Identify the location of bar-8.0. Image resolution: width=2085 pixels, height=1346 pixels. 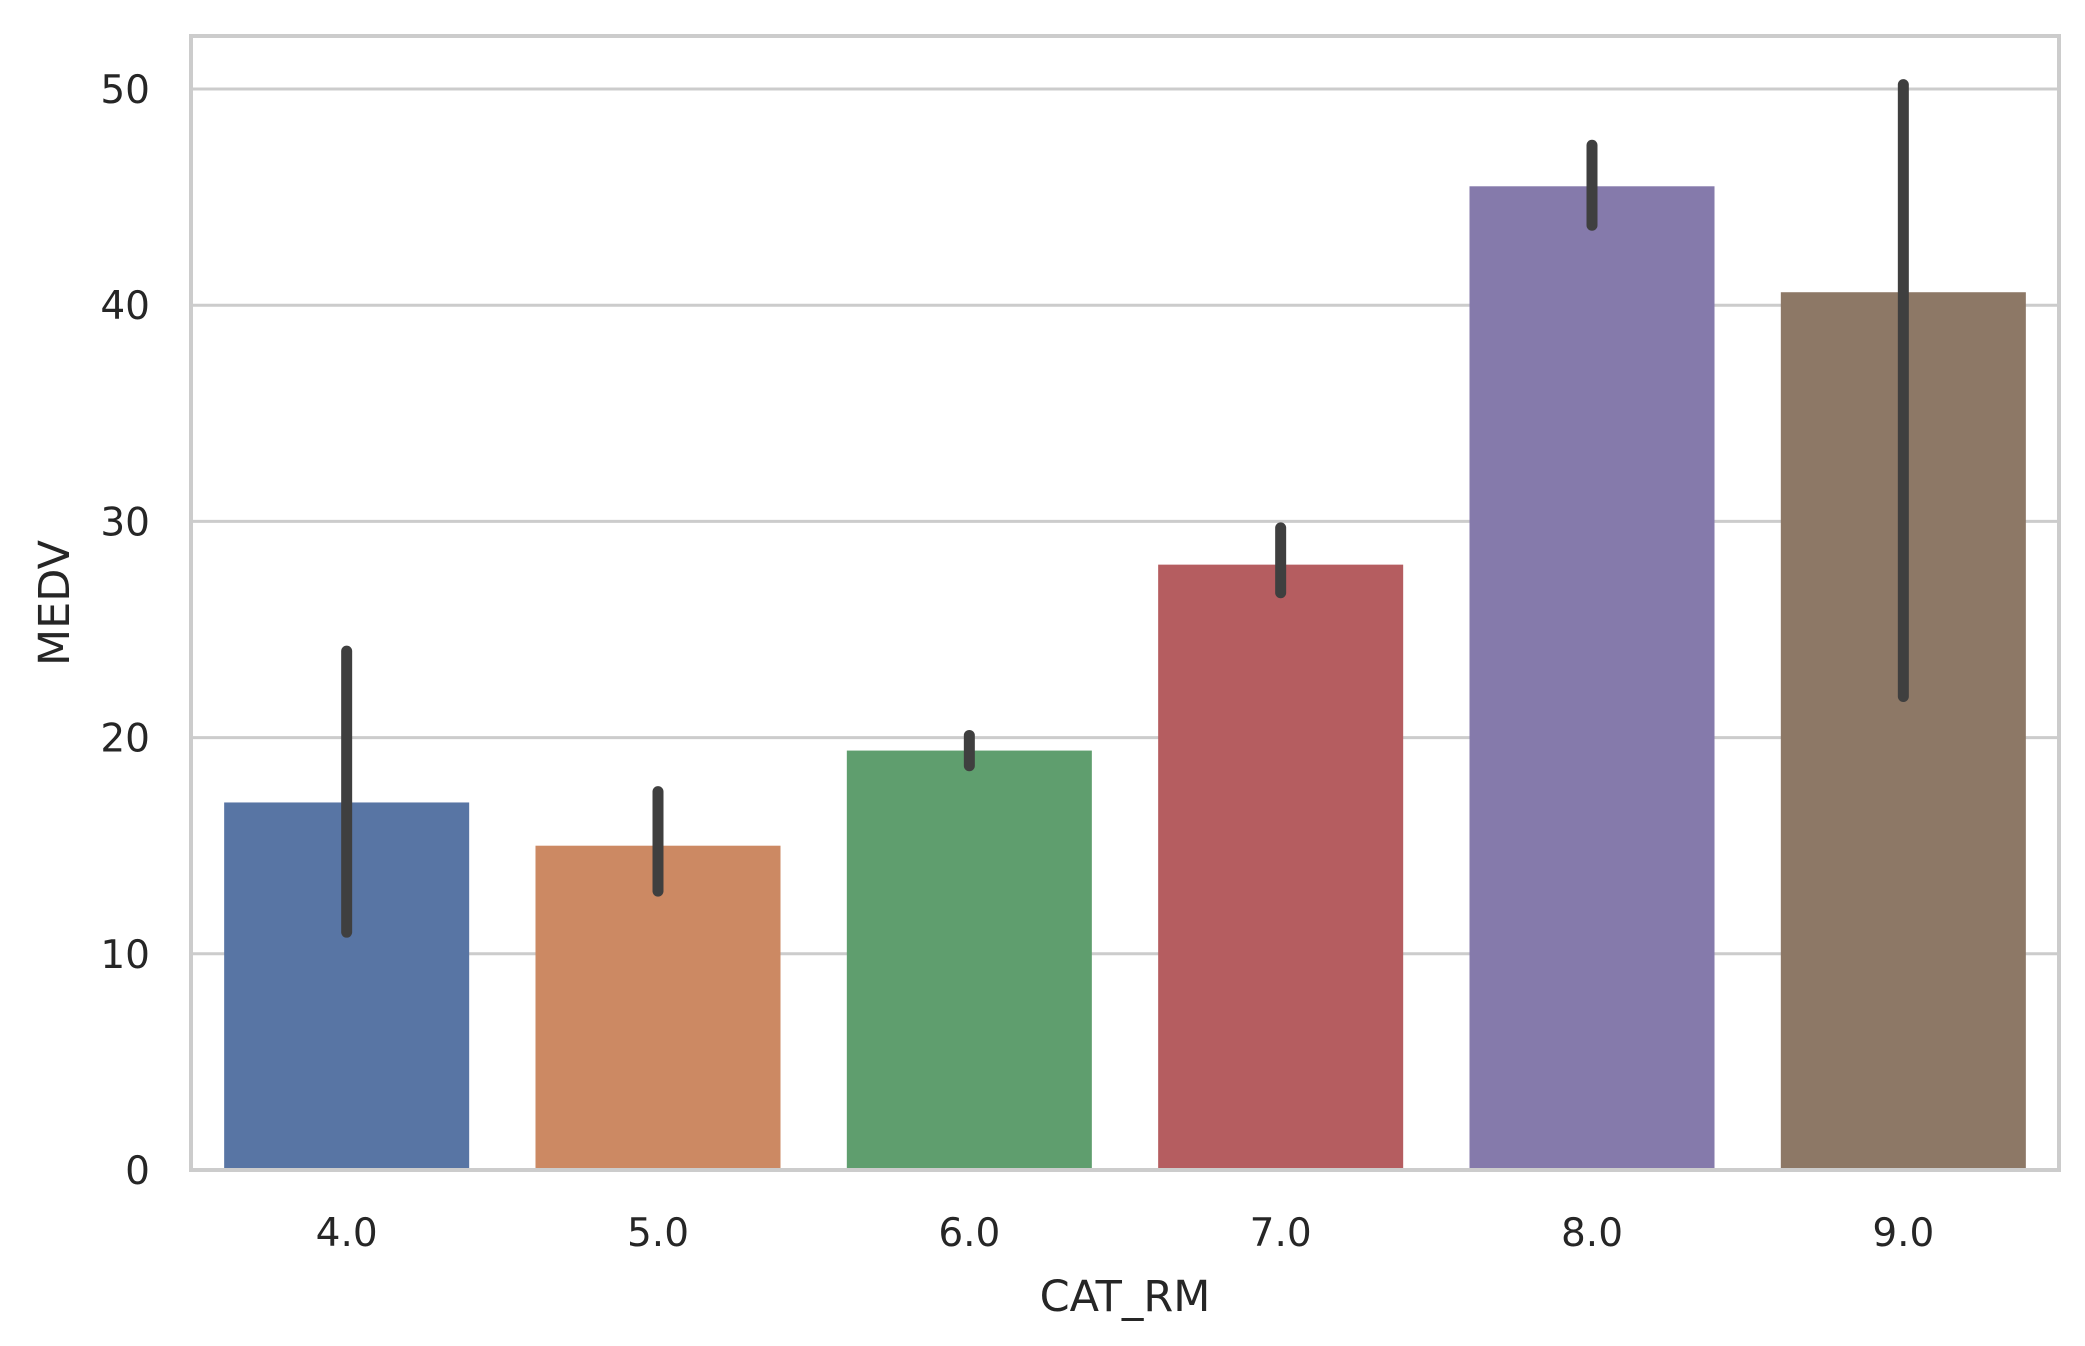
(1592, 678).